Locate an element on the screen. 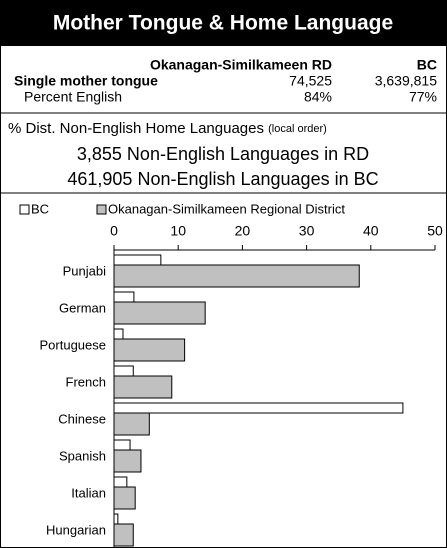  y-tick-label: Italian is located at coordinates (88, 492).